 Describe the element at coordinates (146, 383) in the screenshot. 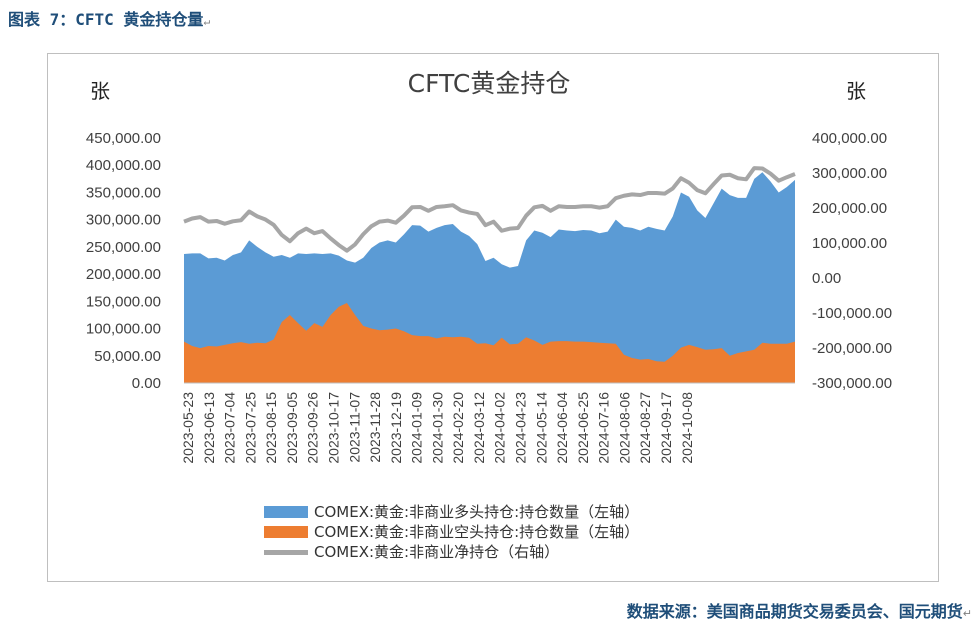

I see `left-tick-label: 0.00` at that location.